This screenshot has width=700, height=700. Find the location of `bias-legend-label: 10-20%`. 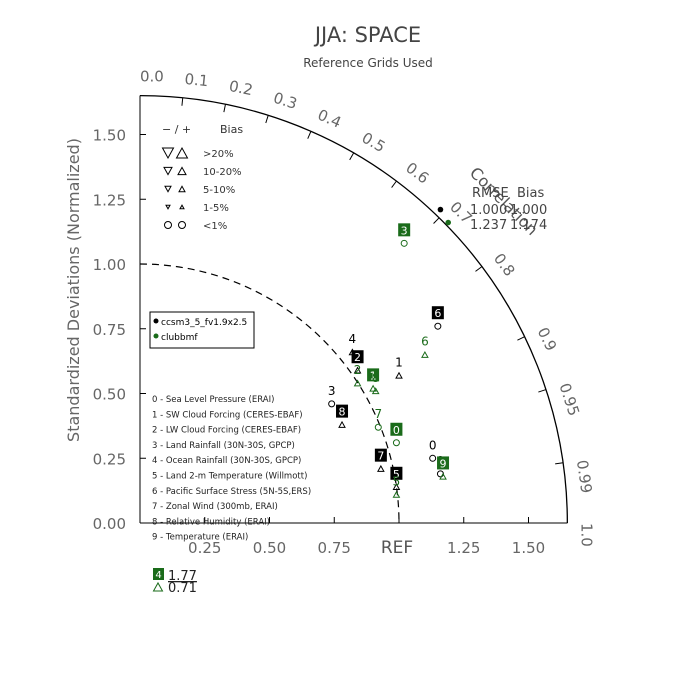

bias-legend-label: 10-20% is located at coordinates (222, 172).